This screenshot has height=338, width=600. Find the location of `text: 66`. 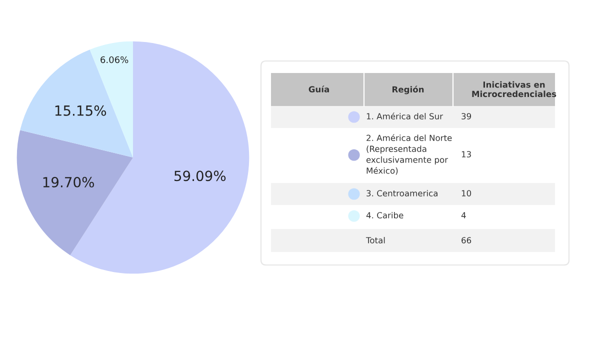

text: 66 is located at coordinates (467, 240).